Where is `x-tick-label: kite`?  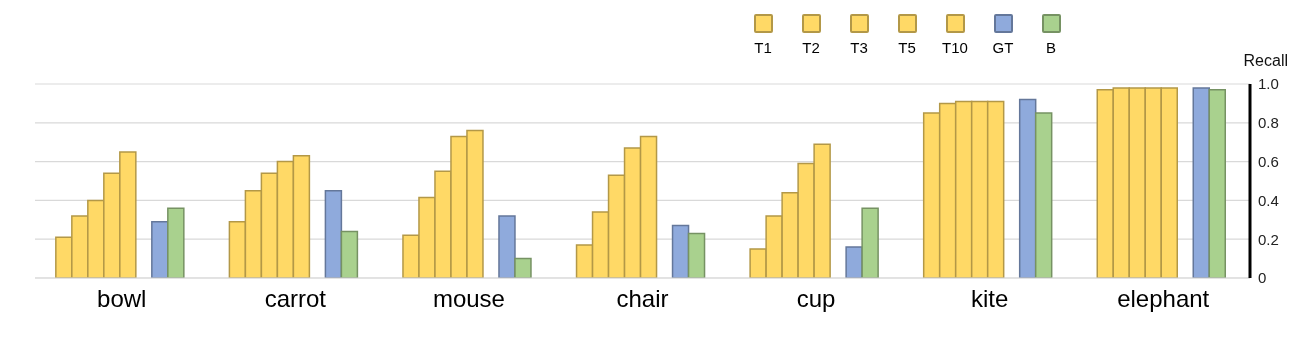 x-tick-label: kite is located at coordinates (989, 299).